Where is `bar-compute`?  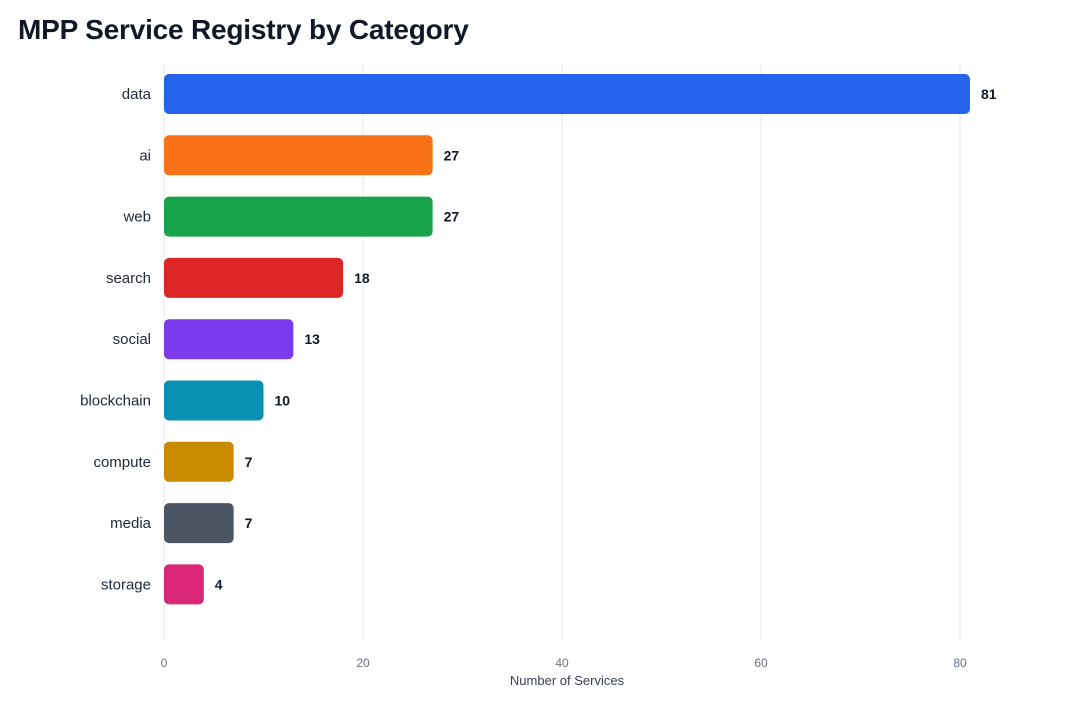
bar-compute is located at coordinates (199, 461).